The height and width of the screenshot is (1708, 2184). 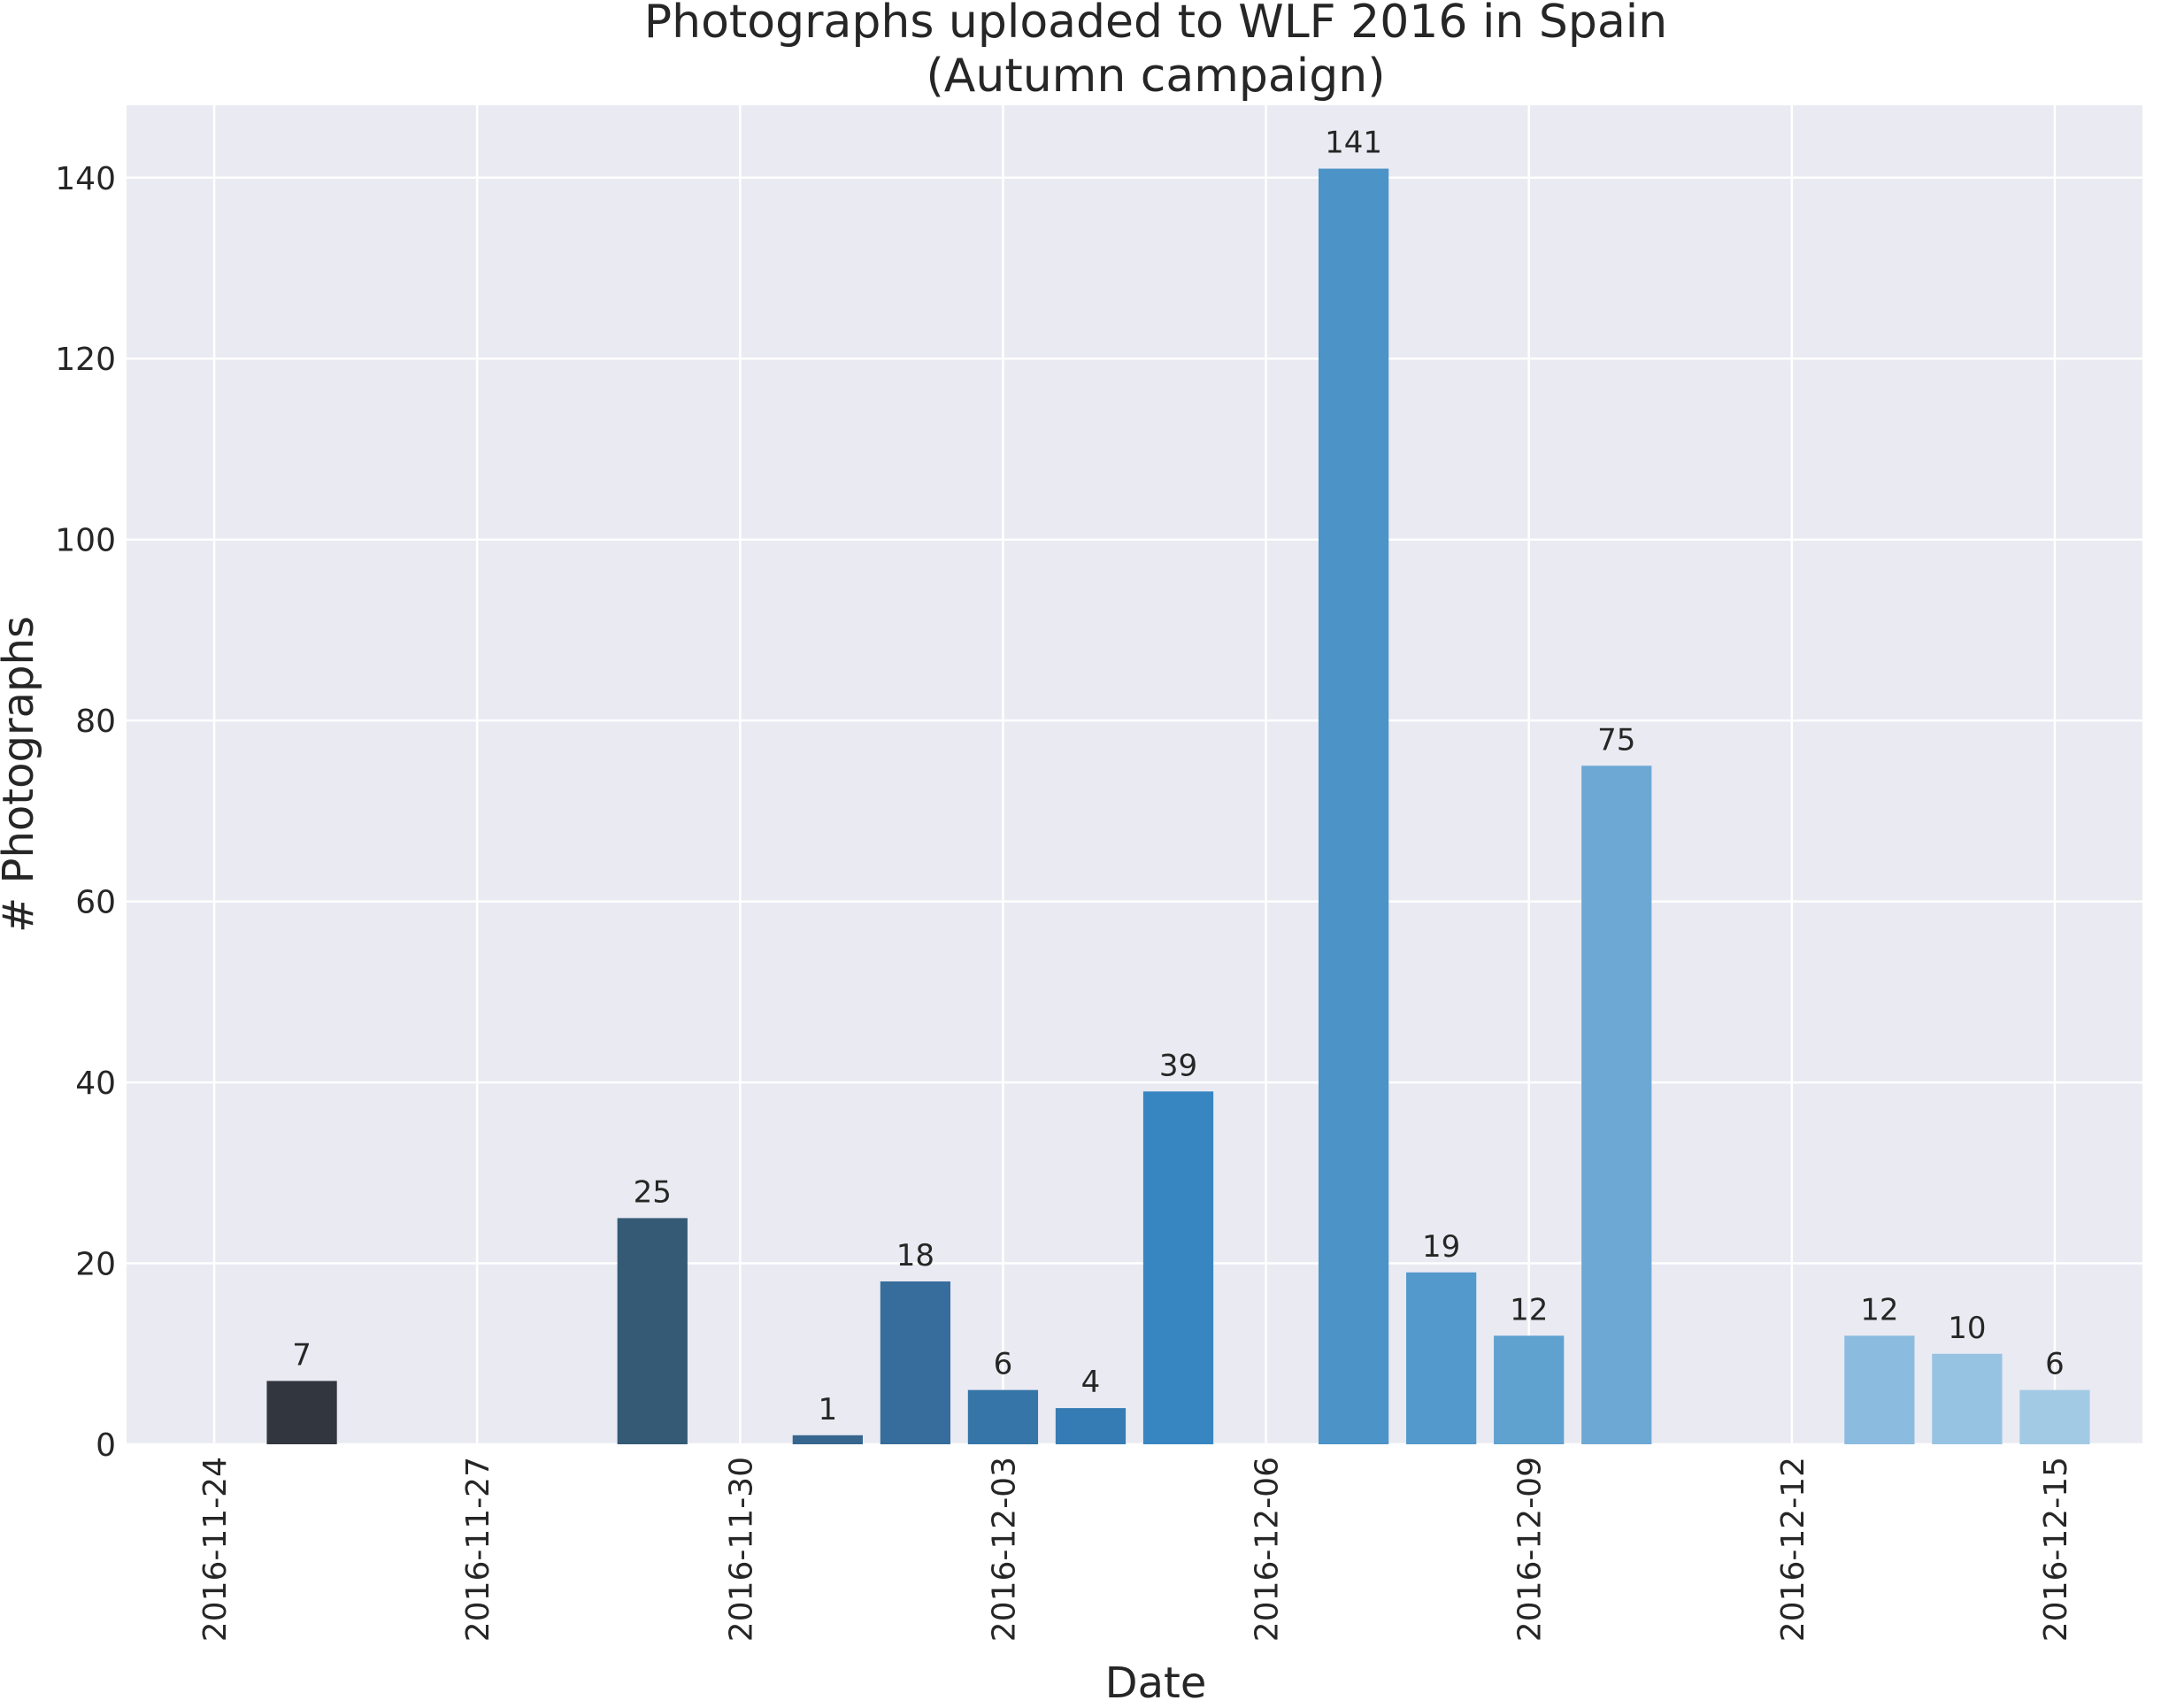 What do you see at coordinates (95, 722) in the screenshot?
I see `y-tick-label: 80` at bounding box center [95, 722].